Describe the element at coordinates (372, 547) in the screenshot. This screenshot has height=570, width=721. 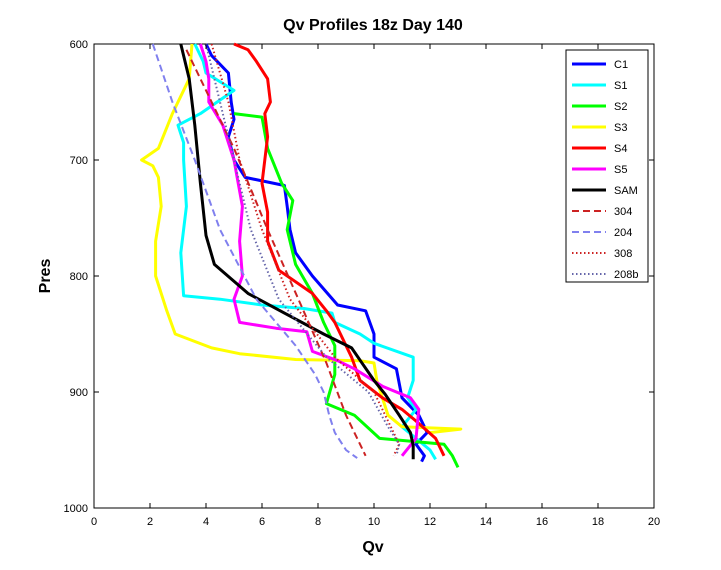
I see `x-axis-label: Qv` at that location.